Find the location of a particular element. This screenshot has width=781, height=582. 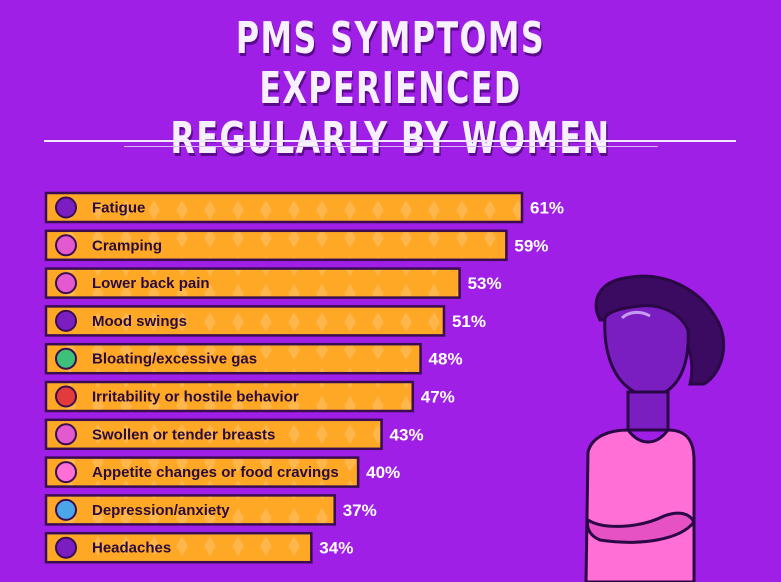

title-line-2: REGULARLY BY WOMEN is located at coordinates (390, 138).